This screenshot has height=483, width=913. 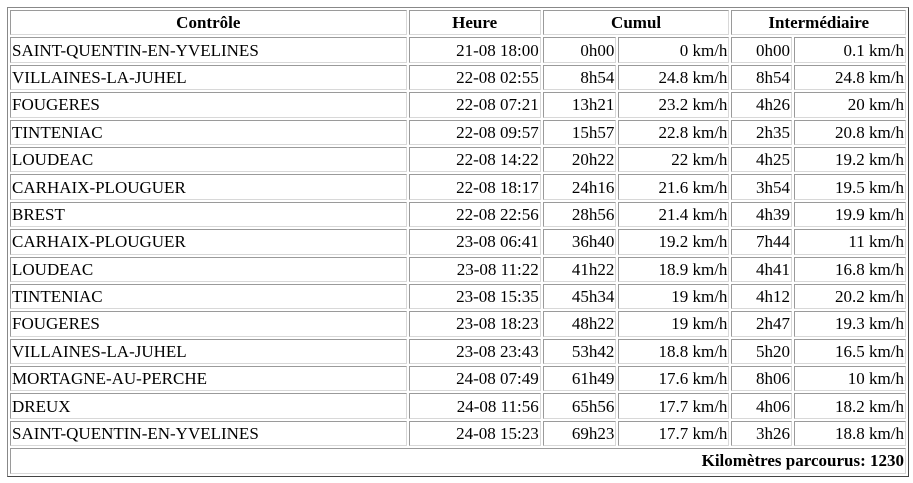 I want to click on cumul-time: 8h54, so click(x=579, y=77).